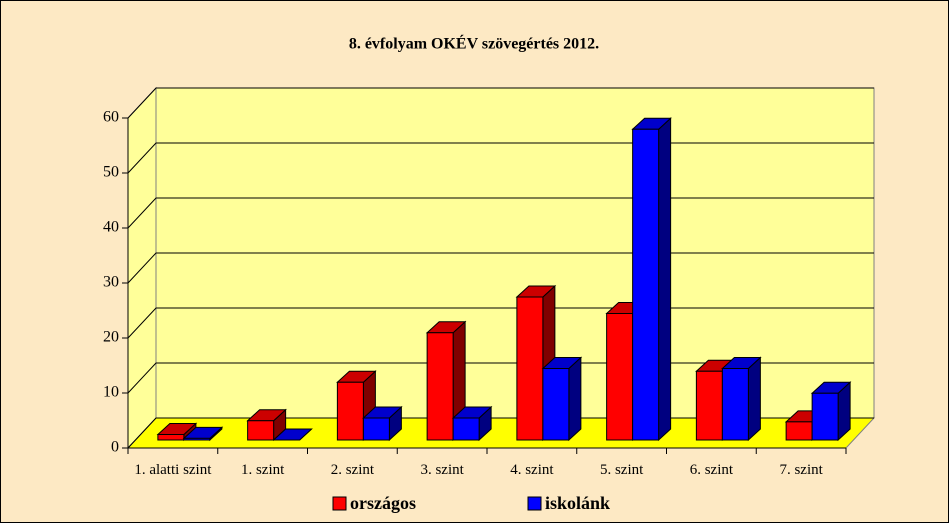  I want to click on x-tick-label: 1. szint, so click(262, 470).